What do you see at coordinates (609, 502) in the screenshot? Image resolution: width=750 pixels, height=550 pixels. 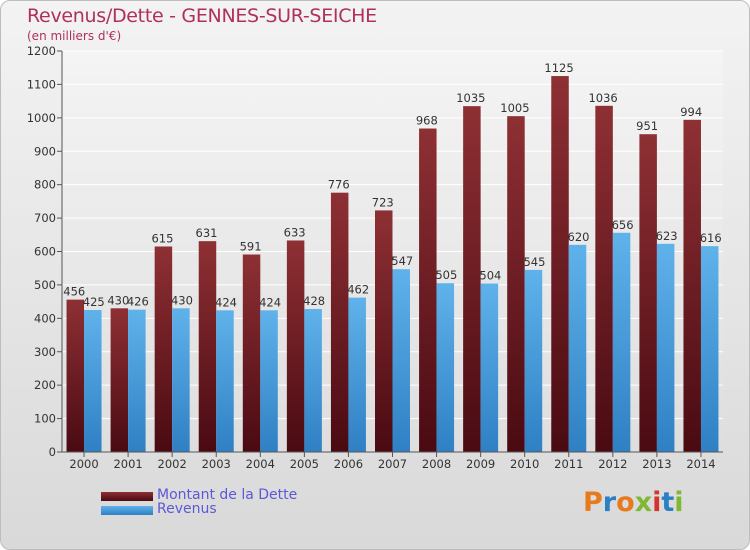 I see `logo-letter: r` at bounding box center [609, 502].